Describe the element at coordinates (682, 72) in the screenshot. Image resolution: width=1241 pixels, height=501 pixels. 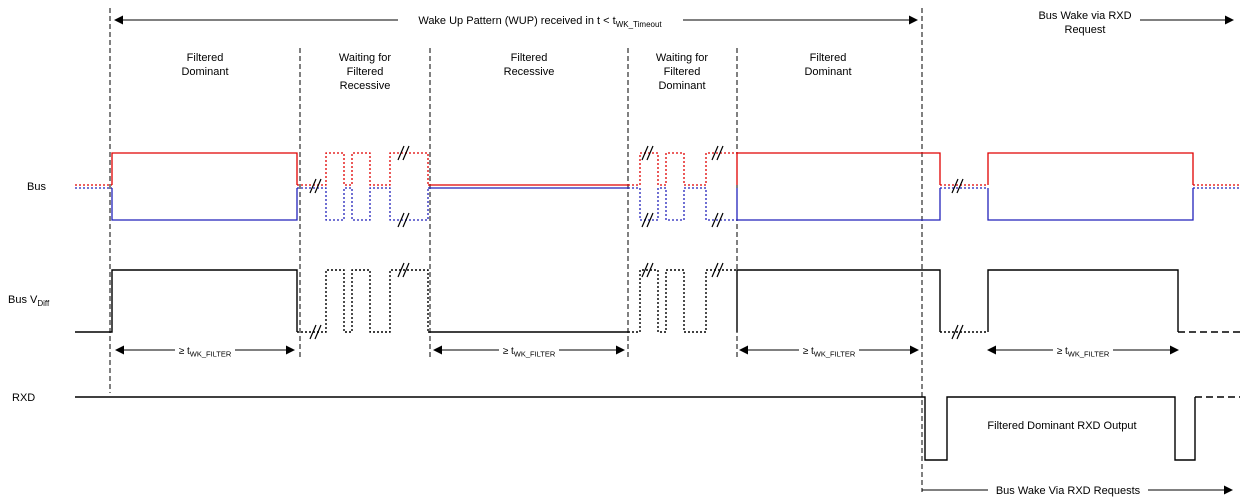
I see `section-4-line2: Filtered` at that location.